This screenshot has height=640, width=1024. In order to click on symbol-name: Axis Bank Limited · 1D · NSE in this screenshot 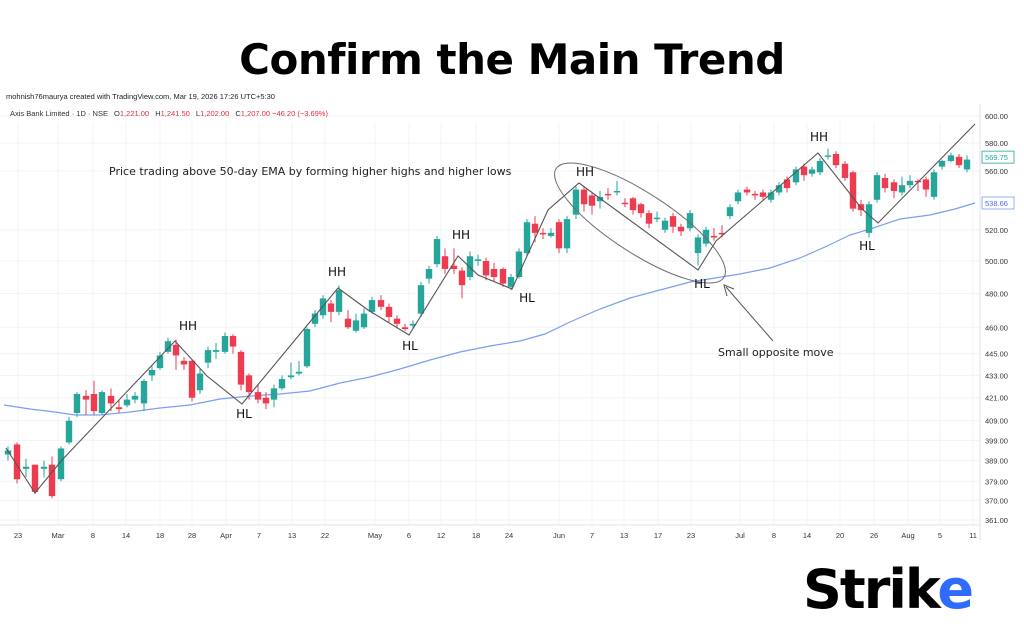, I will do `click(59, 113)`.